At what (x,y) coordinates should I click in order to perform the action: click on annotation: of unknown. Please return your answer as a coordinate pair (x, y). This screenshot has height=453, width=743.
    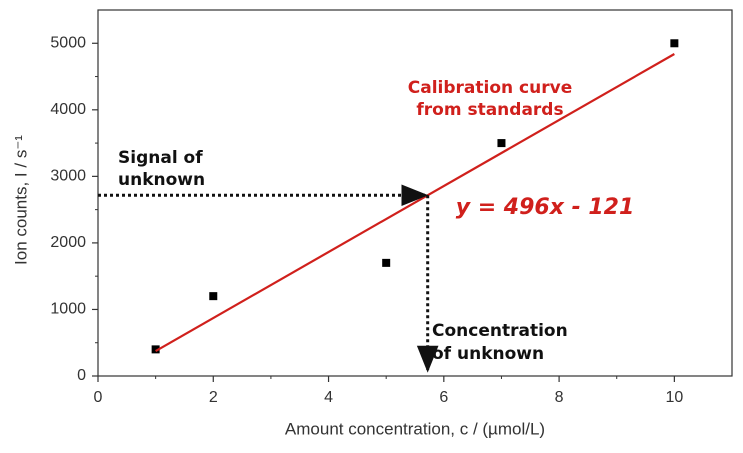
    Looking at the image, I should click on (488, 354).